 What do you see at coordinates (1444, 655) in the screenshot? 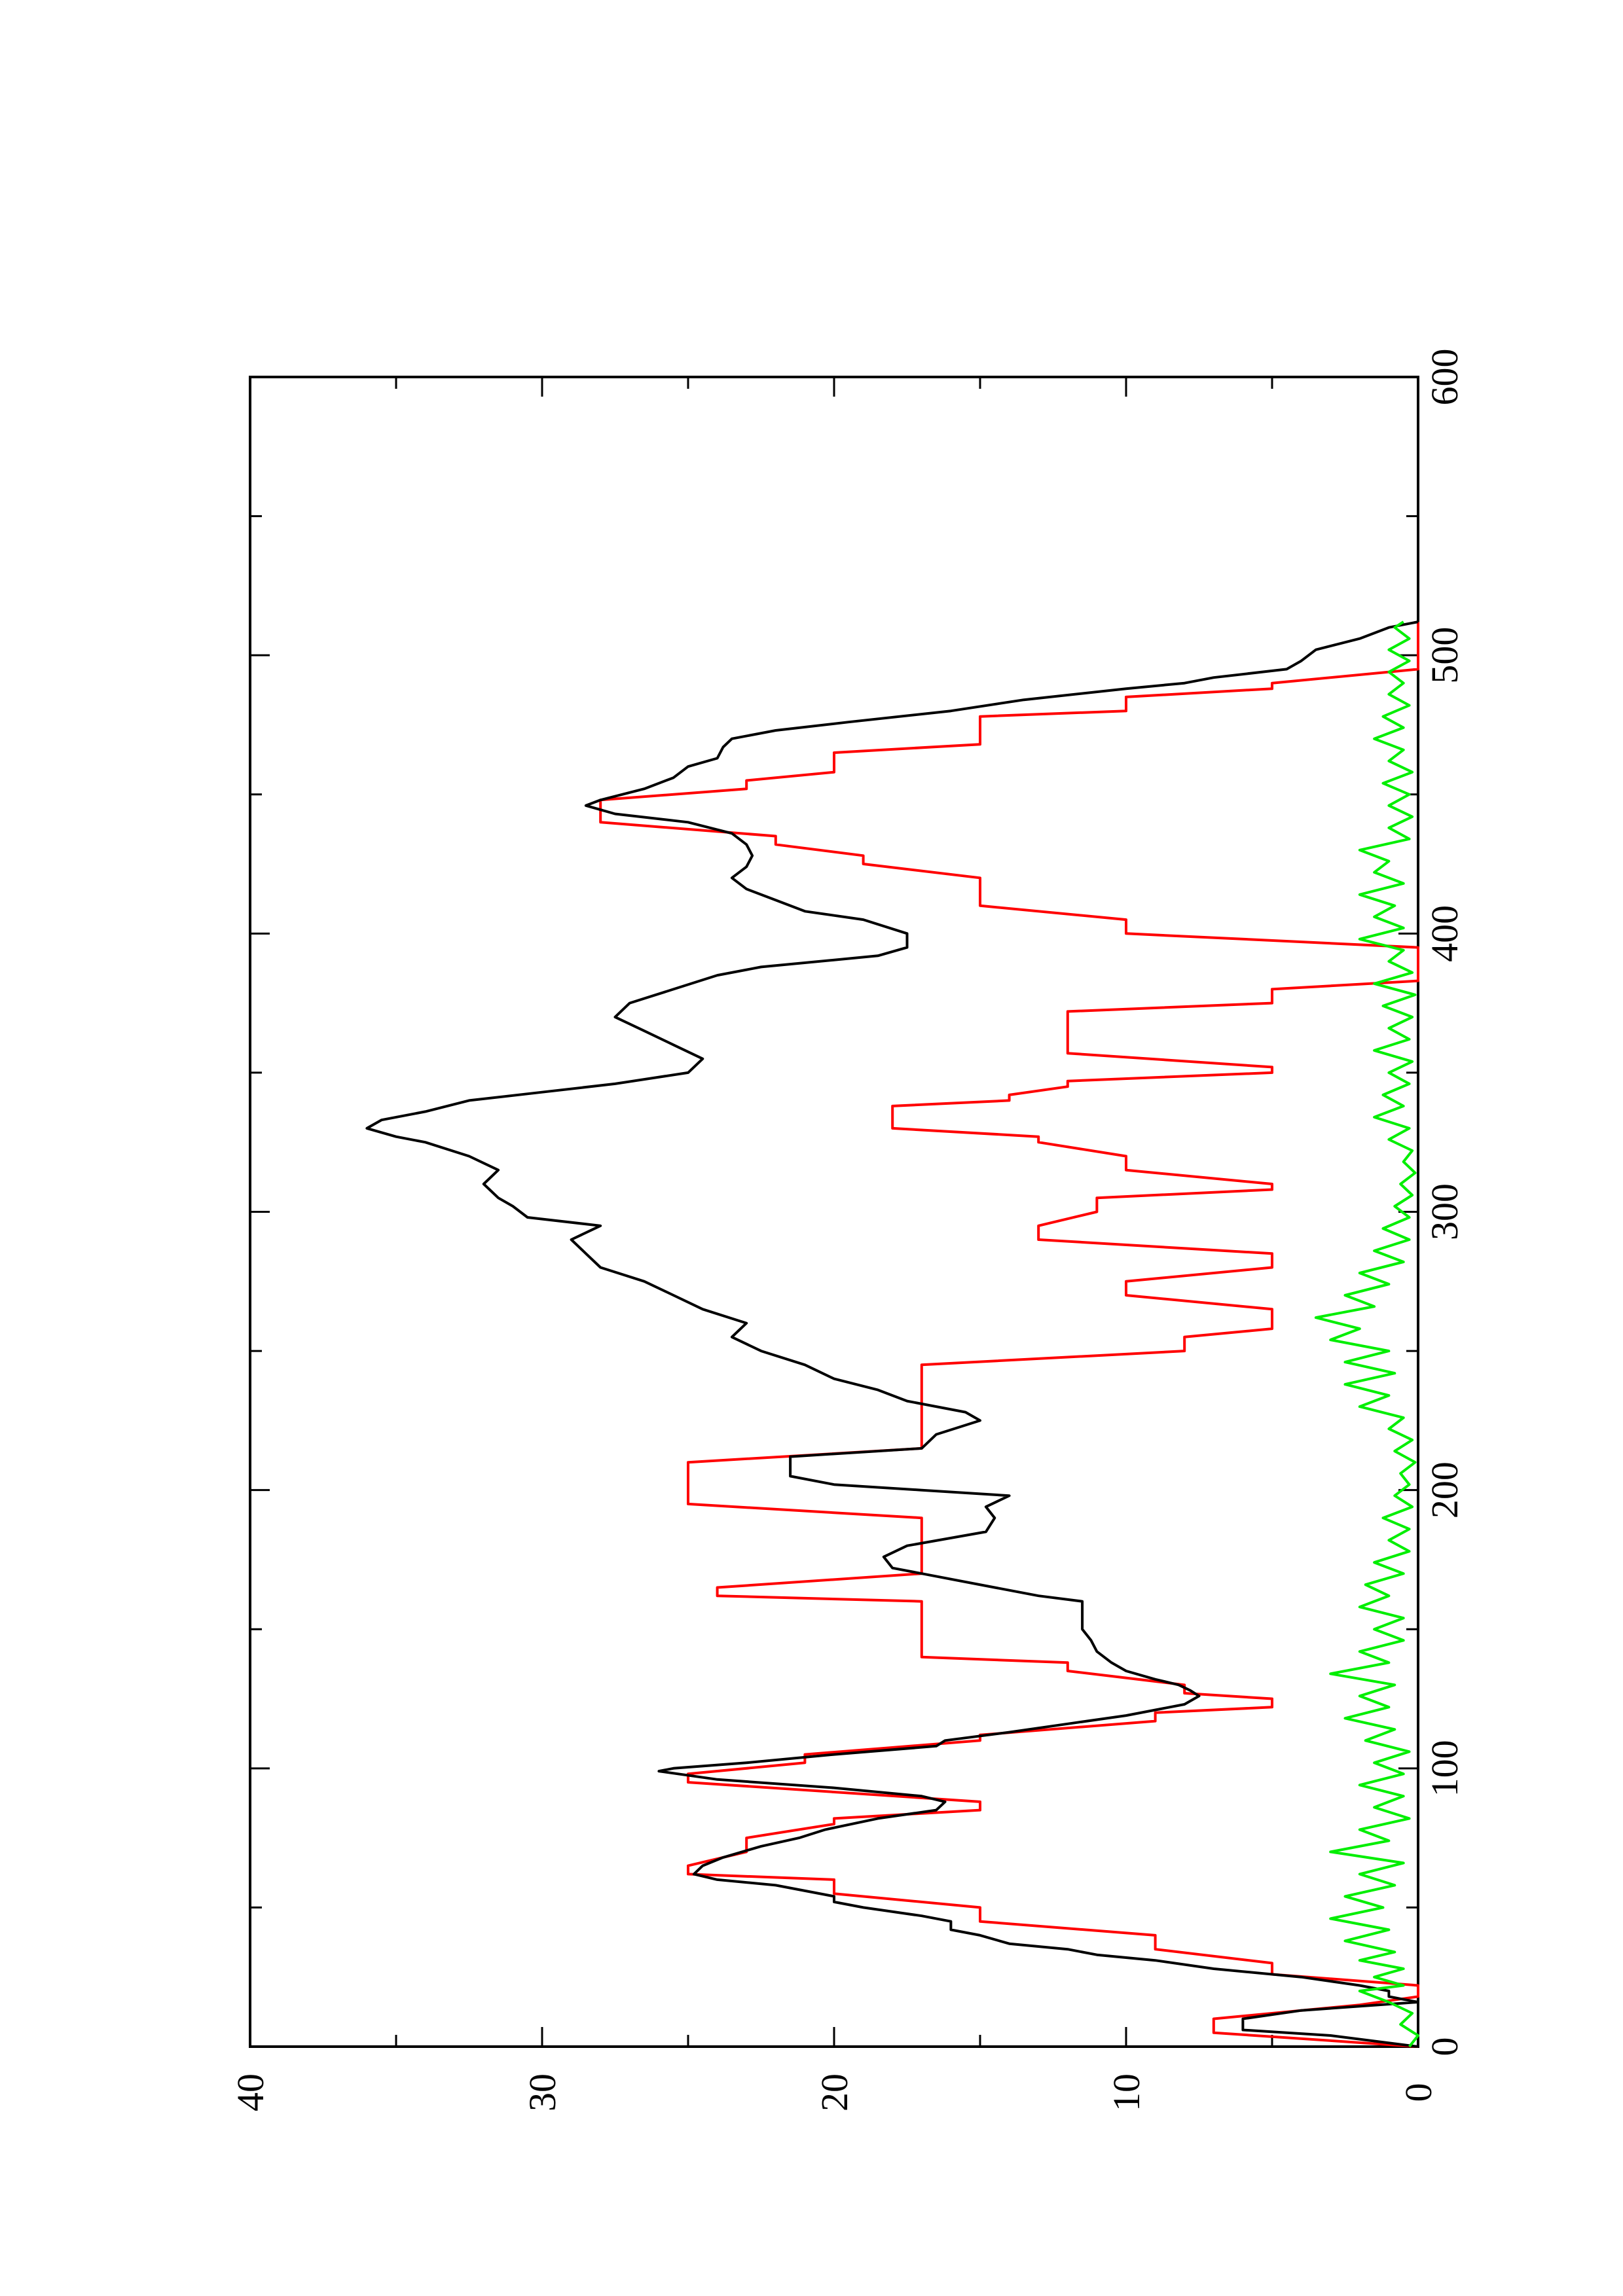
I see `x-tick-label: 500` at bounding box center [1444, 655].